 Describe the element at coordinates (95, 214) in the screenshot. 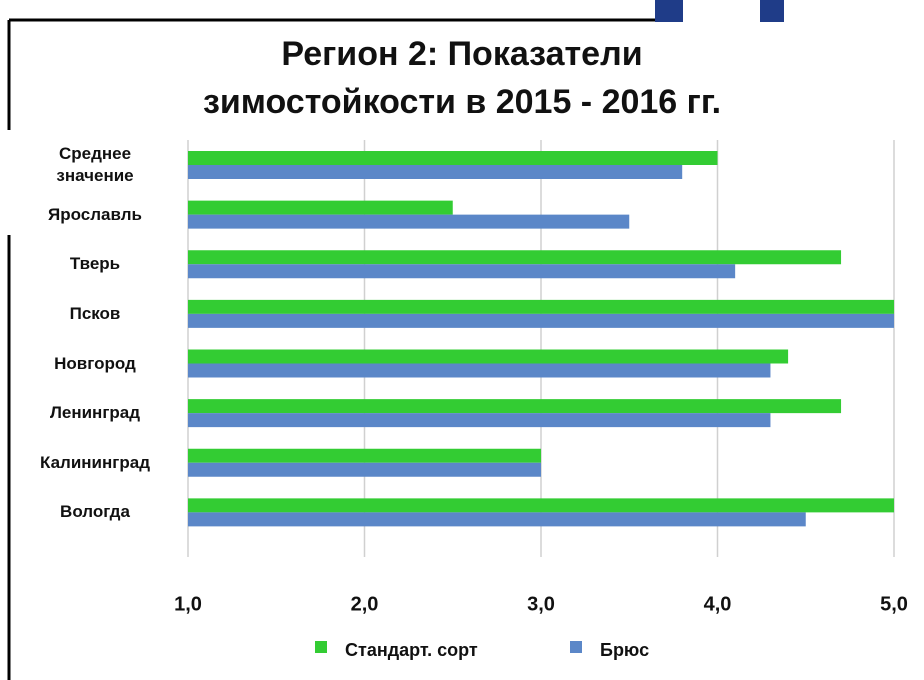

I see `y-tick-label: Ярославль` at that location.